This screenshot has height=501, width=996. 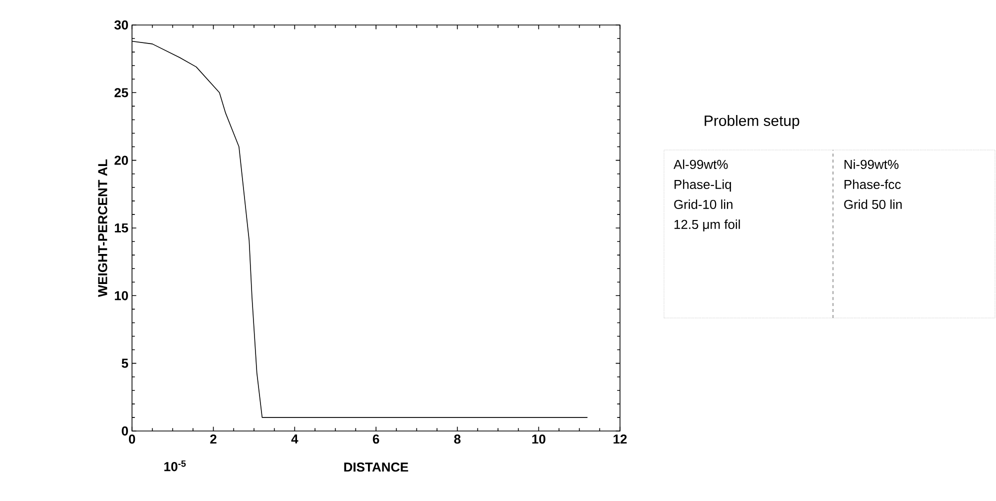 I want to click on text: Phase-Liq, so click(x=703, y=186).